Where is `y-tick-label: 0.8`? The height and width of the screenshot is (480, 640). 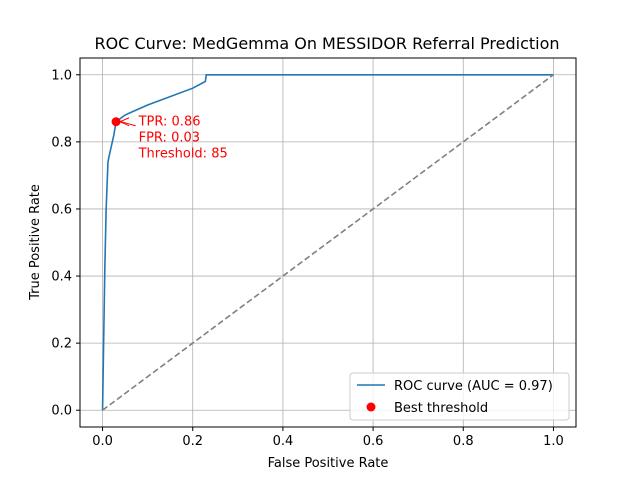
y-tick-label: 0.8 is located at coordinates (61, 142).